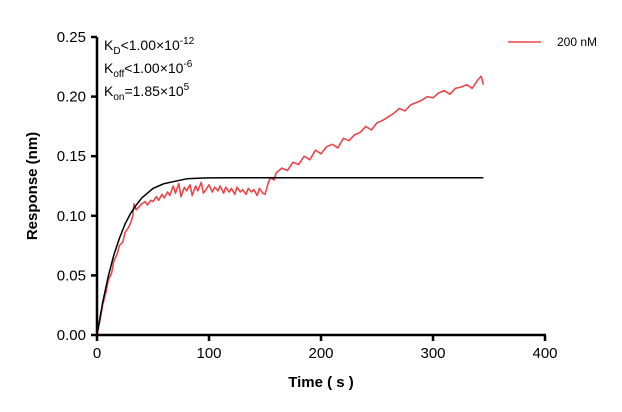 The image size is (622, 412). I want to click on x-axis-label: Time ( s ), so click(321, 382).